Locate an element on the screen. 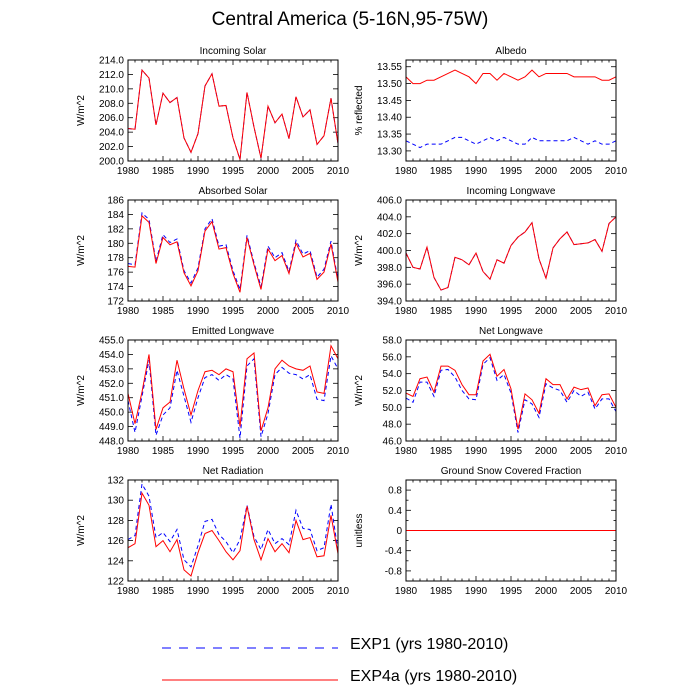 The height and width of the screenshot is (700, 700). y-tick-label: 182 is located at coordinates (115, 229).